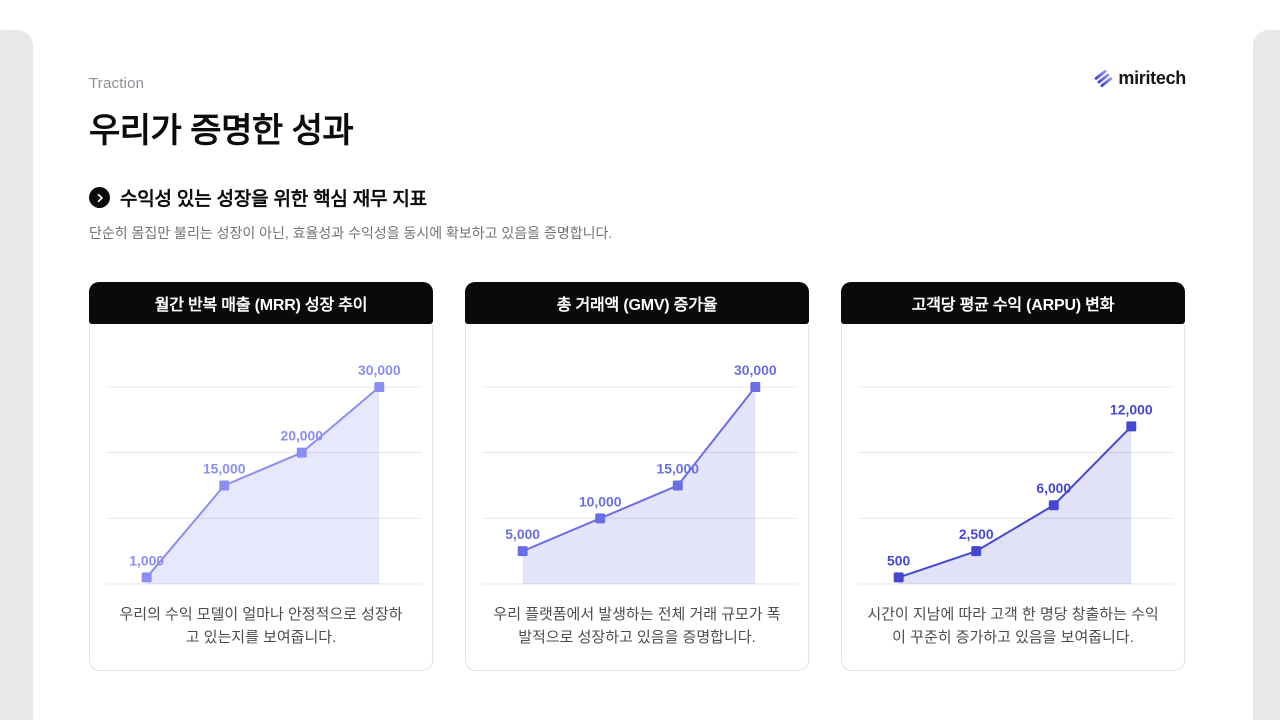  What do you see at coordinates (273, 199) in the screenshot?
I see `subtitle: 수익성 있는 성장을 위한 핵심 재무 지표` at bounding box center [273, 199].